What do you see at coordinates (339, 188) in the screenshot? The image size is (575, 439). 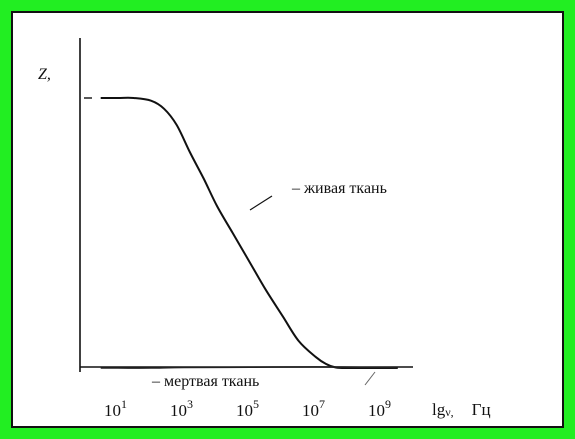 I see `series-label-living-tissue: – живая ткань` at bounding box center [339, 188].